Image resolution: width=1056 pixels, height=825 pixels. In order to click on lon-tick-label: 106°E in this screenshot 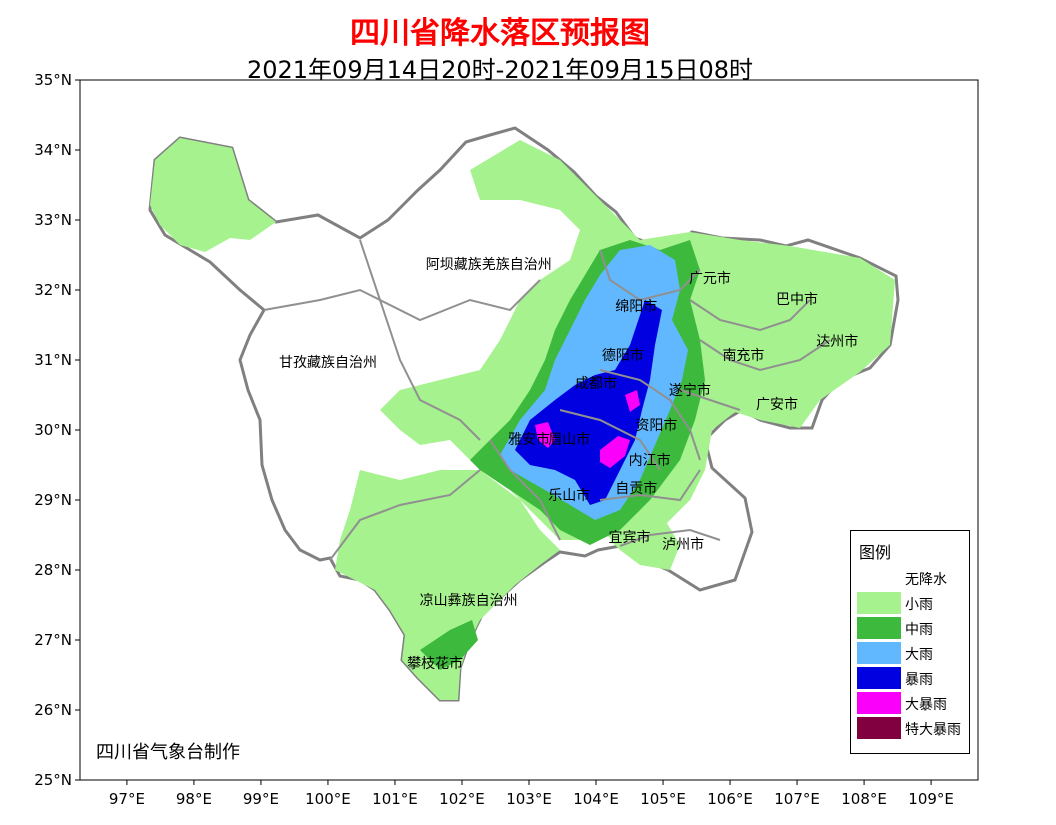, I will do `click(730, 799)`.